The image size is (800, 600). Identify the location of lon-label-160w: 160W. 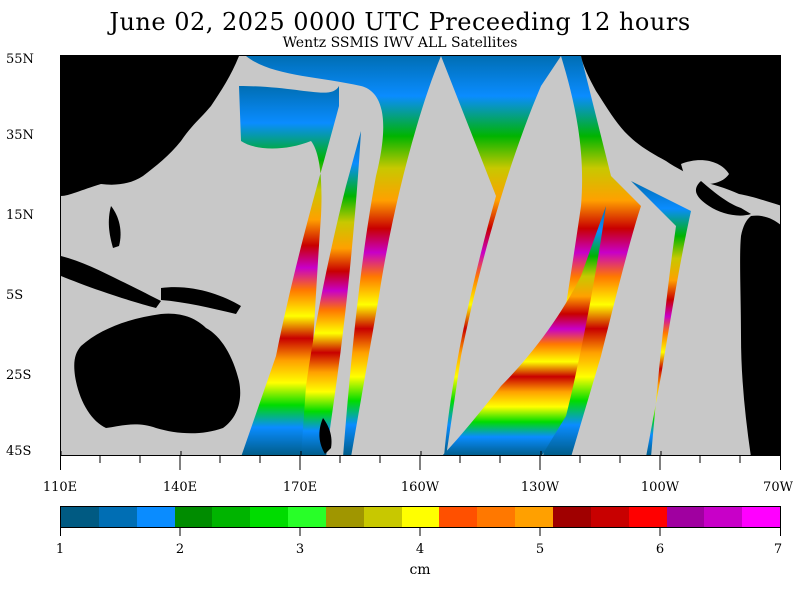
(420, 487).